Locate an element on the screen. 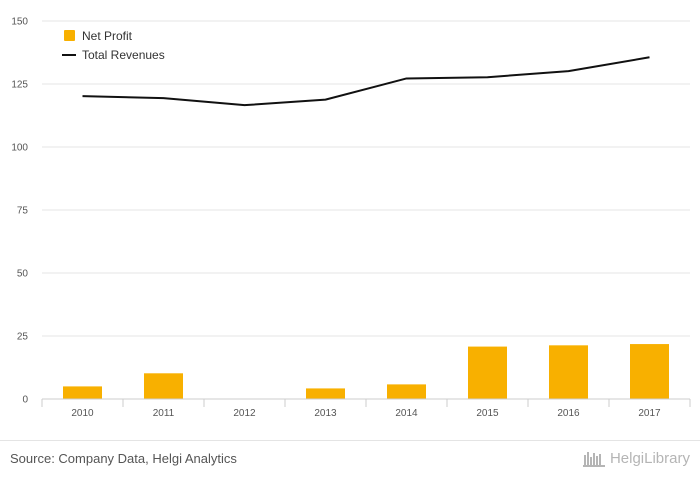  y-tick-label: 150 is located at coordinates (19, 22).